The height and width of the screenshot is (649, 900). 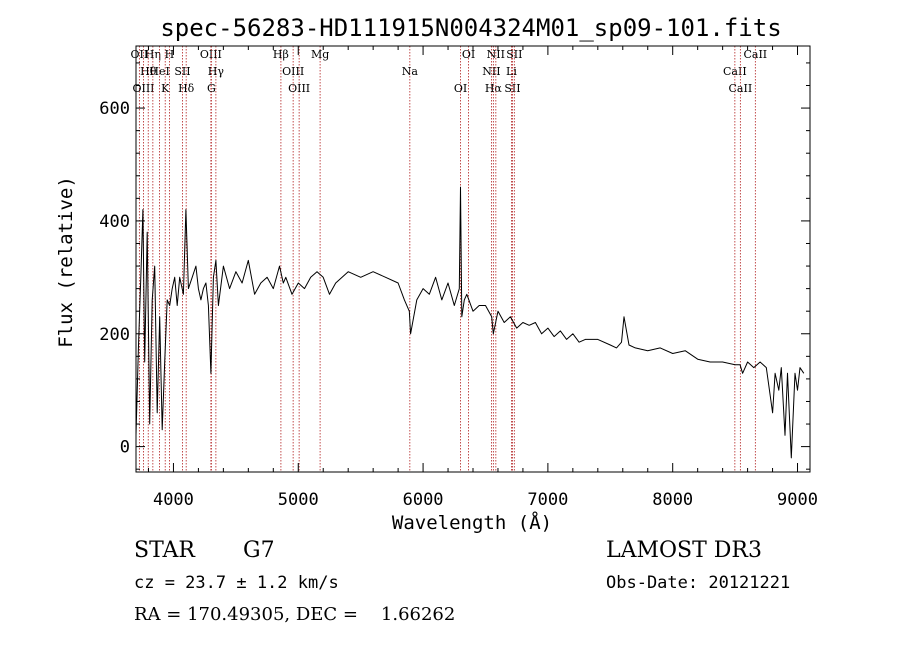 What do you see at coordinates (547, 500) in the screenshot?
I see `x-tick-label: 7000` at bounding box center [547, 500].